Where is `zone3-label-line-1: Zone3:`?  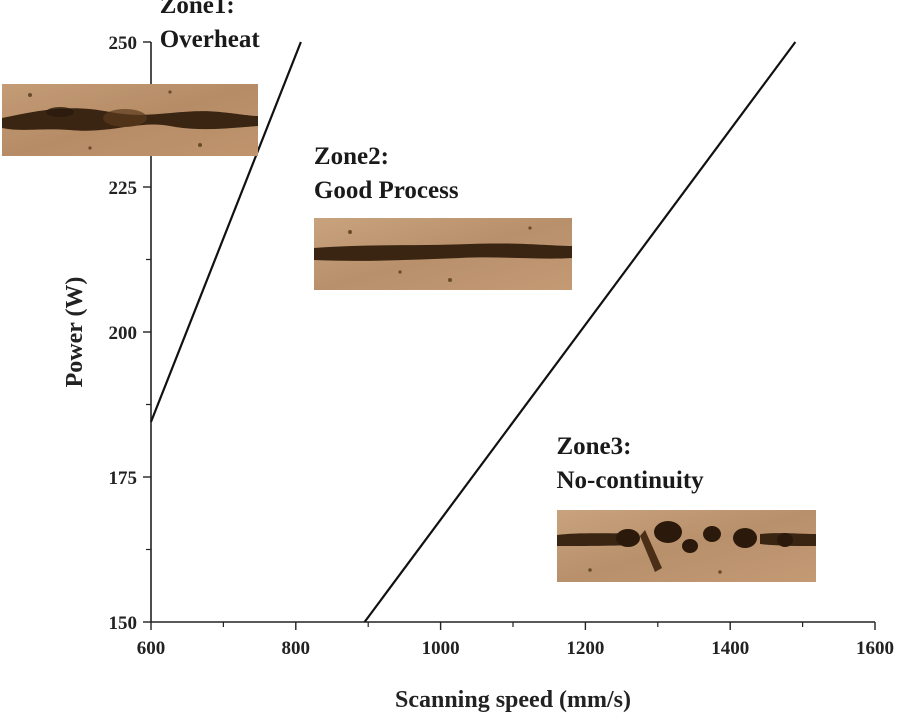 zone3-label-line-1: Zone3: is located at coordinates (593, 446).